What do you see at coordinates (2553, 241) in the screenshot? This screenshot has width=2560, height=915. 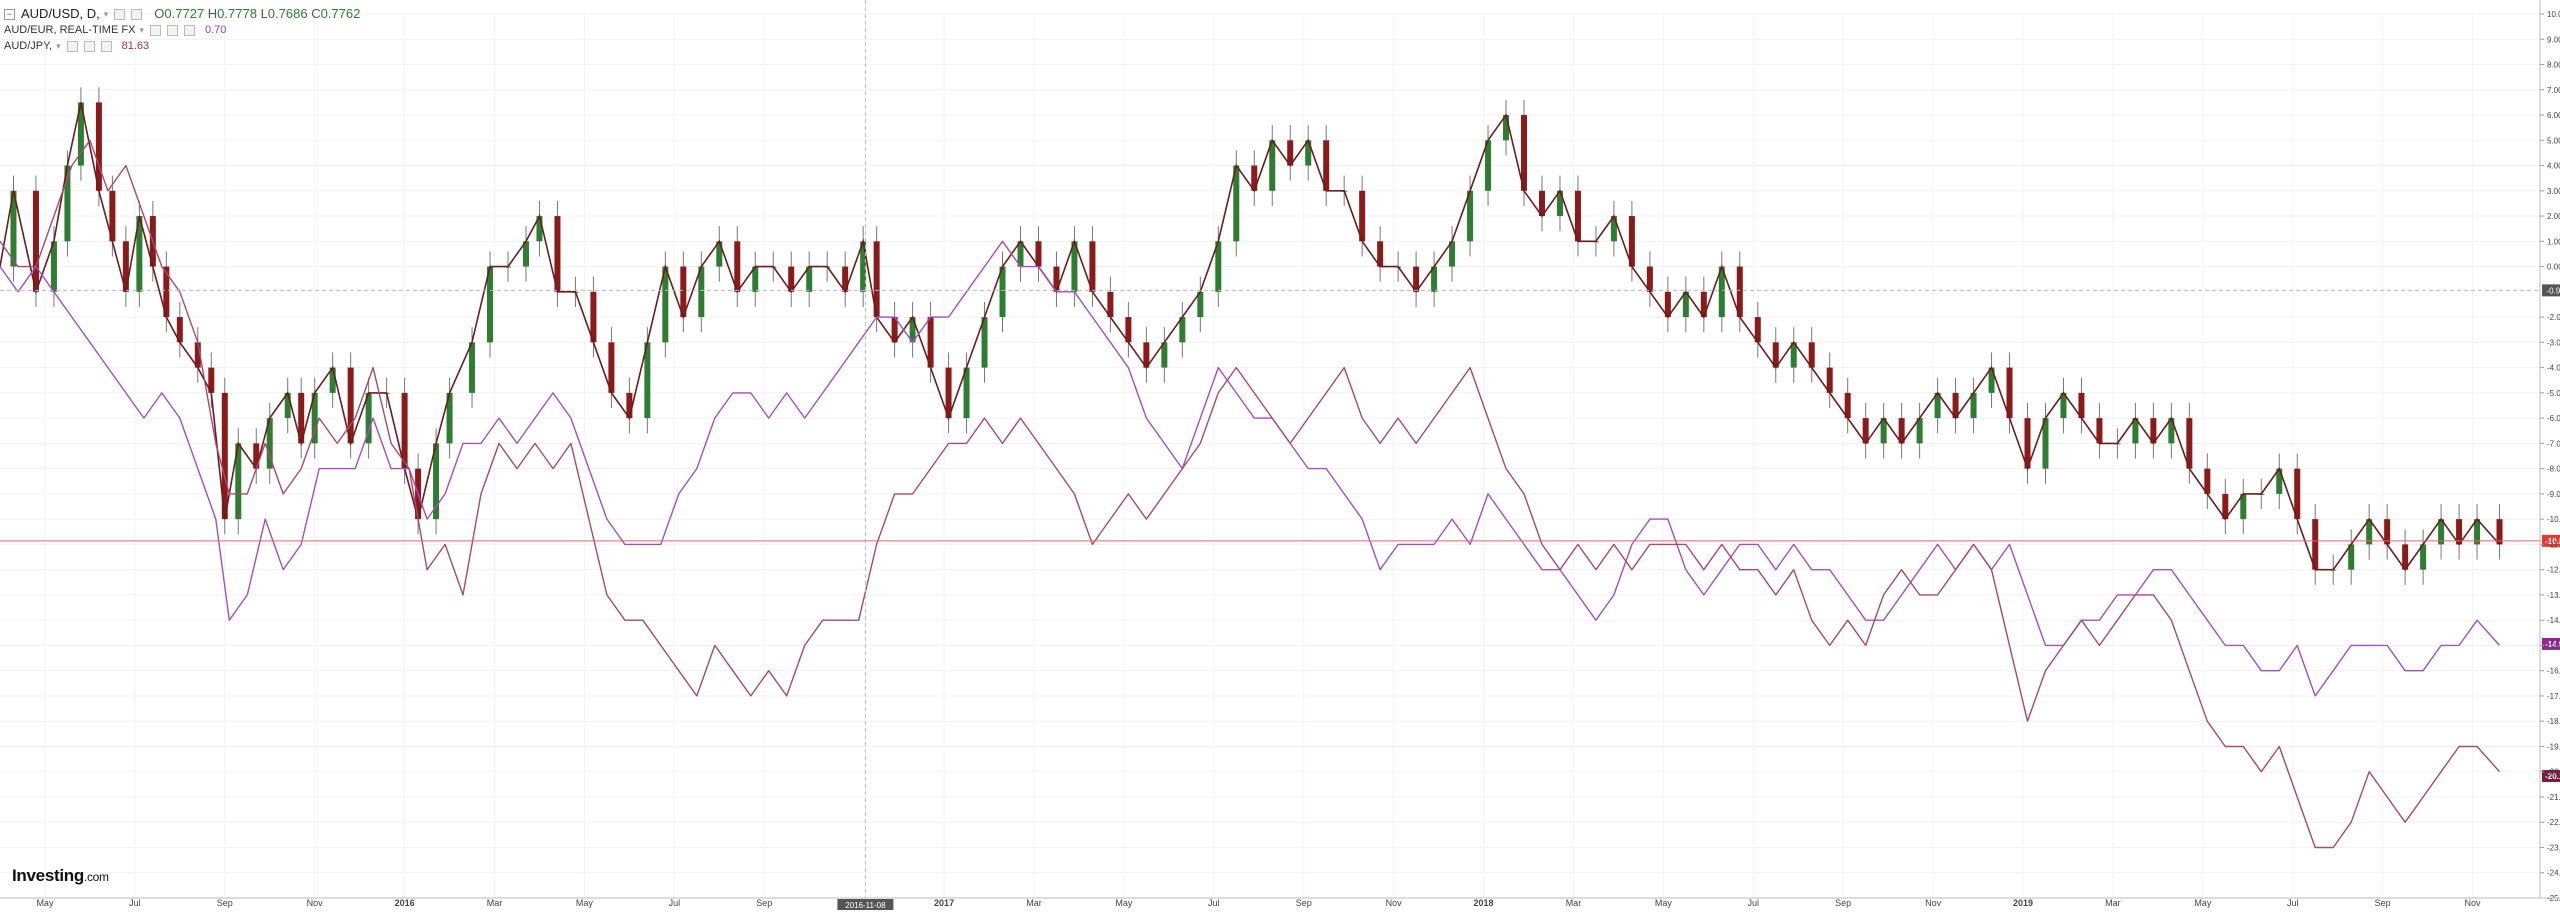 I see `y-tick-label: 1.00%` at bounding box center [2553, 241].